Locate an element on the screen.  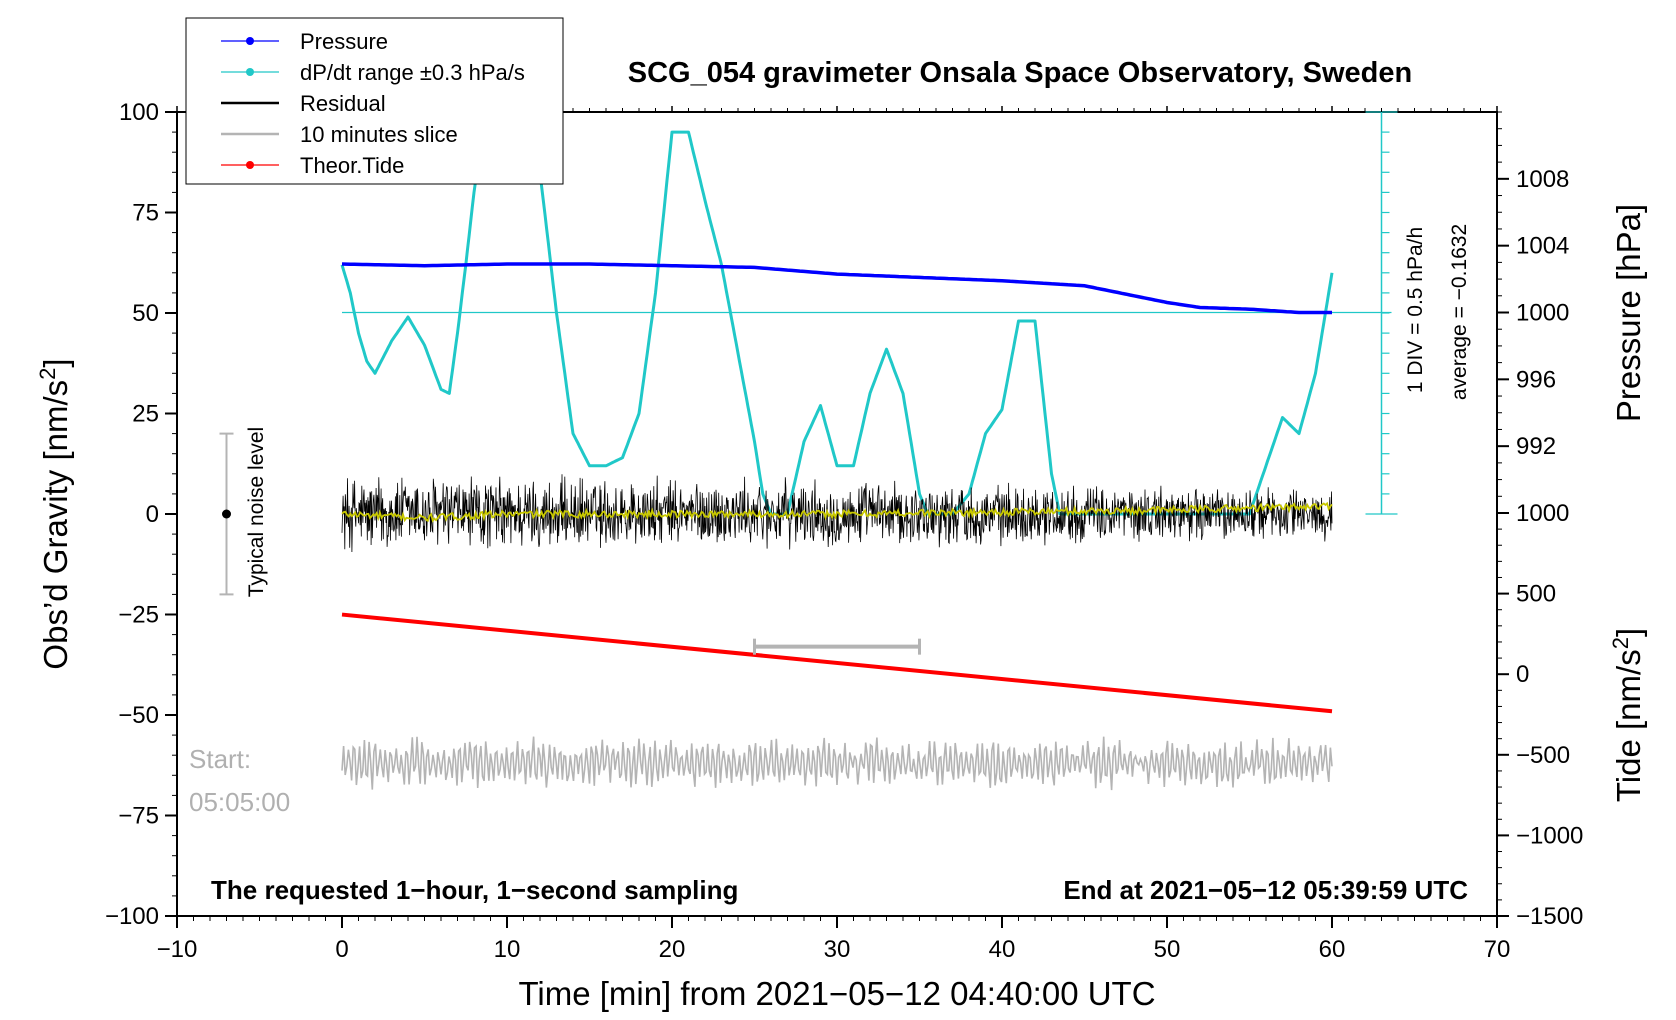
y-tick-label: −50 is located at coordinates (138, 715).